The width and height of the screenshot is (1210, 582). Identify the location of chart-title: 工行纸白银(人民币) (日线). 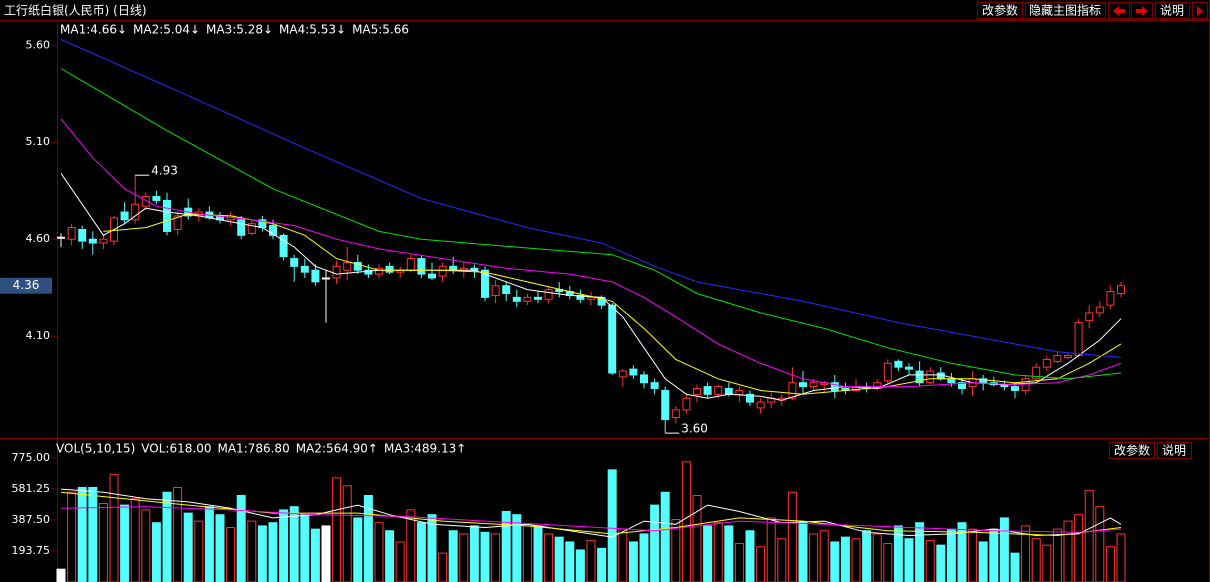
(75, 10).